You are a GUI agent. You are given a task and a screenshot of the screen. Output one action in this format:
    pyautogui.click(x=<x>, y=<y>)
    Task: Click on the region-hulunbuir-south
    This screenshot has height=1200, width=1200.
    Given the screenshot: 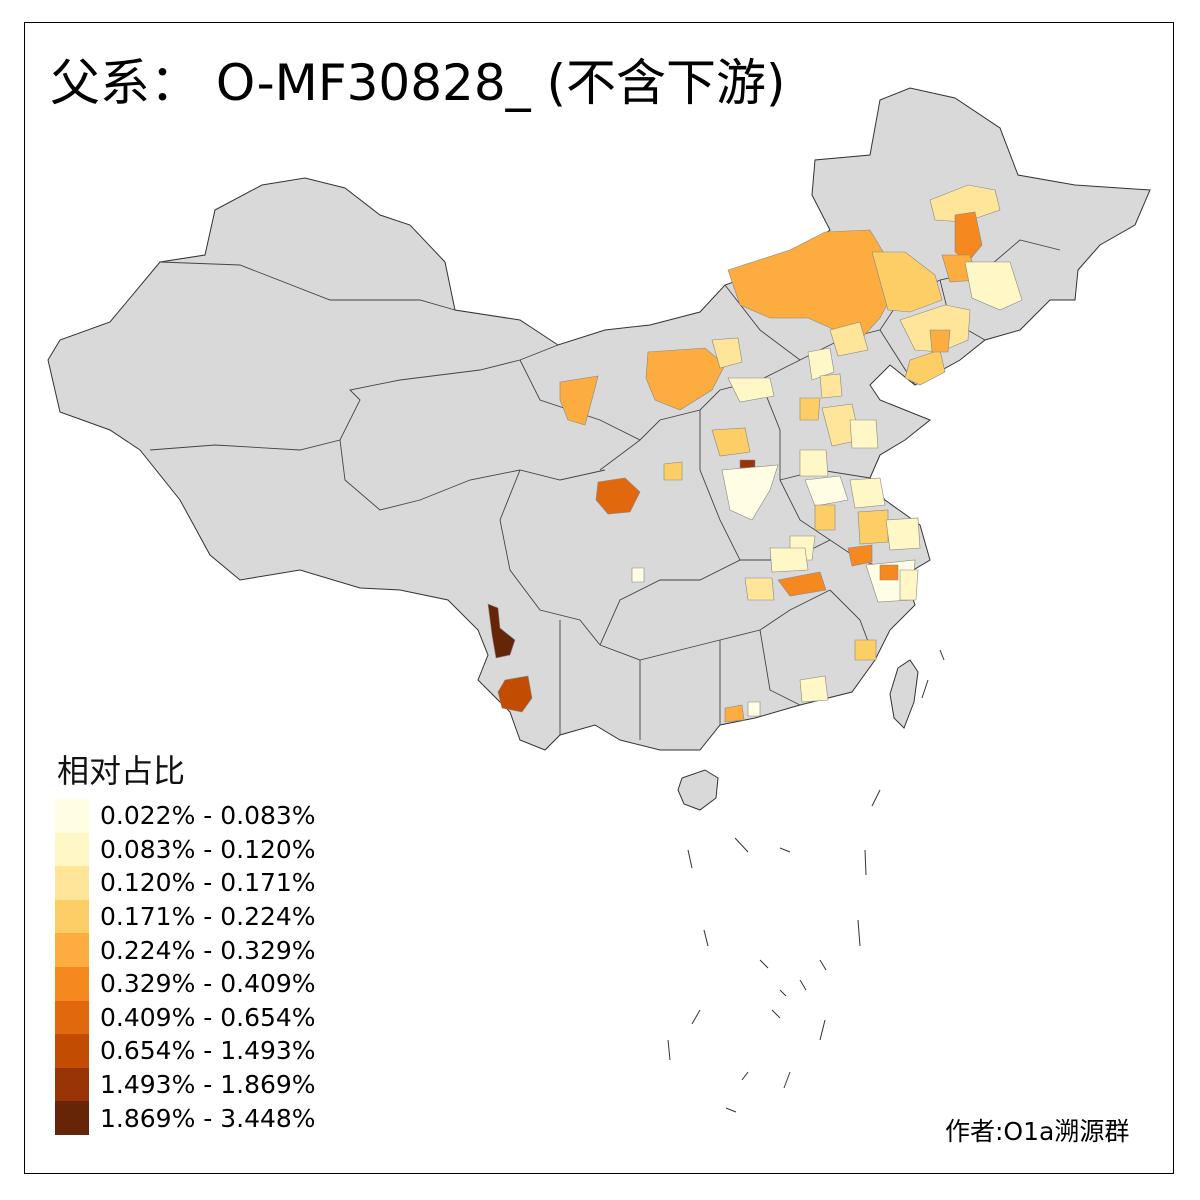 What is the action you would take?
    pyautogui.click(x=965, y=203)
    